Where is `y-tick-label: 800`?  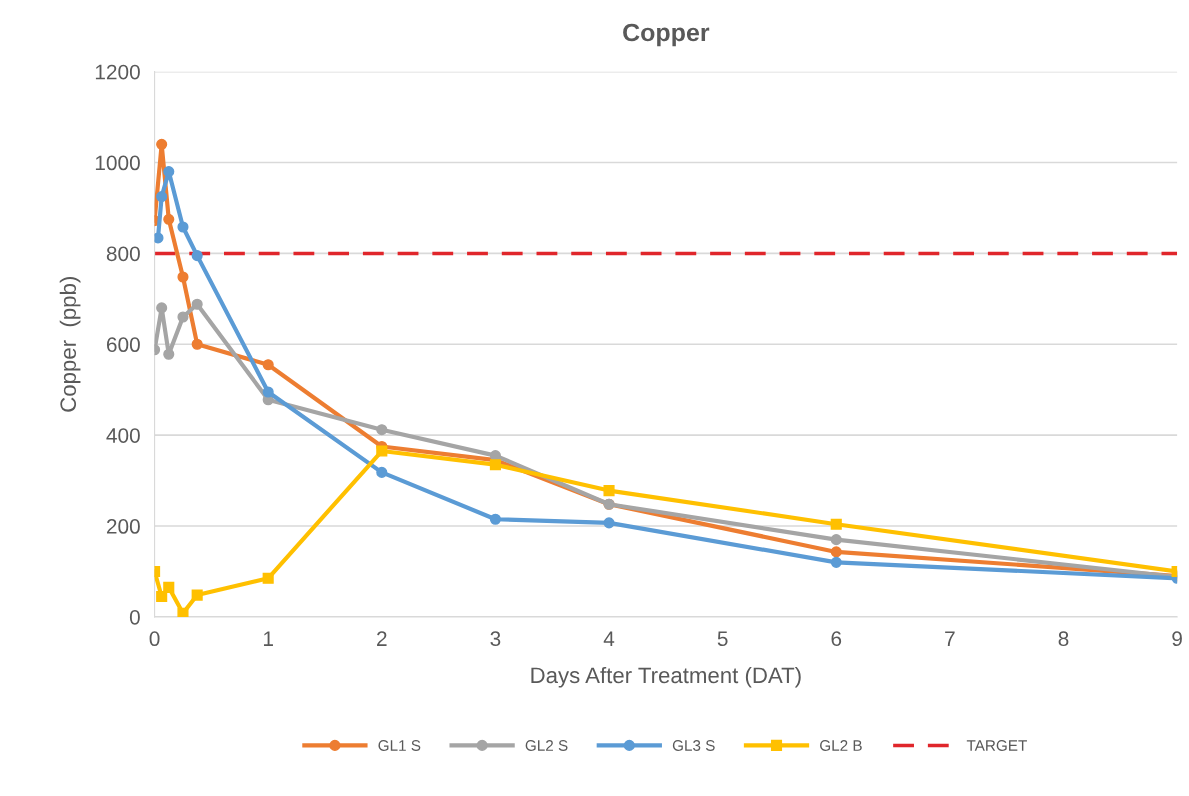 y-tick-label: 800 is located at coordinates (123, 254).